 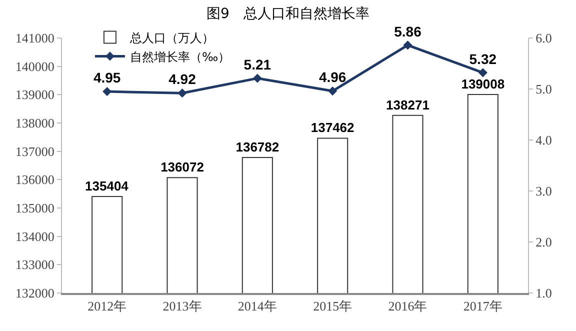 What do you see at coordinates (257, 306) in the screenshot?
I see `x-tick-label: 2014年` at bounding box center [257, 306].